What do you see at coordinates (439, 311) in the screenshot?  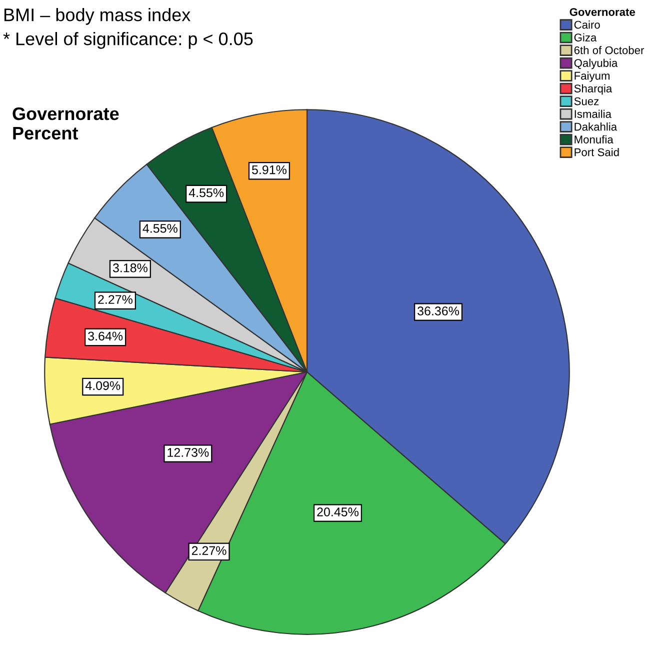 I see `data-label: 36.36%` at bounding box center [439, 311].